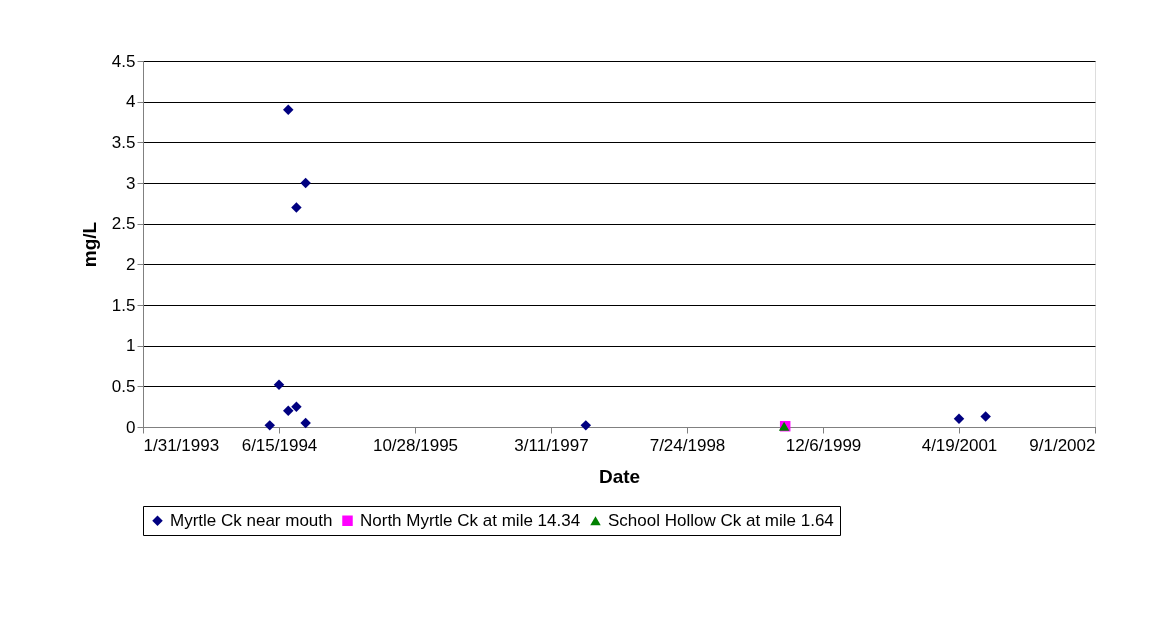 The height and width of the screenshot is (618, 1159). What do you see at coordinates (687, 445) in the screenshot?
I see `x-tick-label: 7/24/1998` at bounding box center [687, 445].